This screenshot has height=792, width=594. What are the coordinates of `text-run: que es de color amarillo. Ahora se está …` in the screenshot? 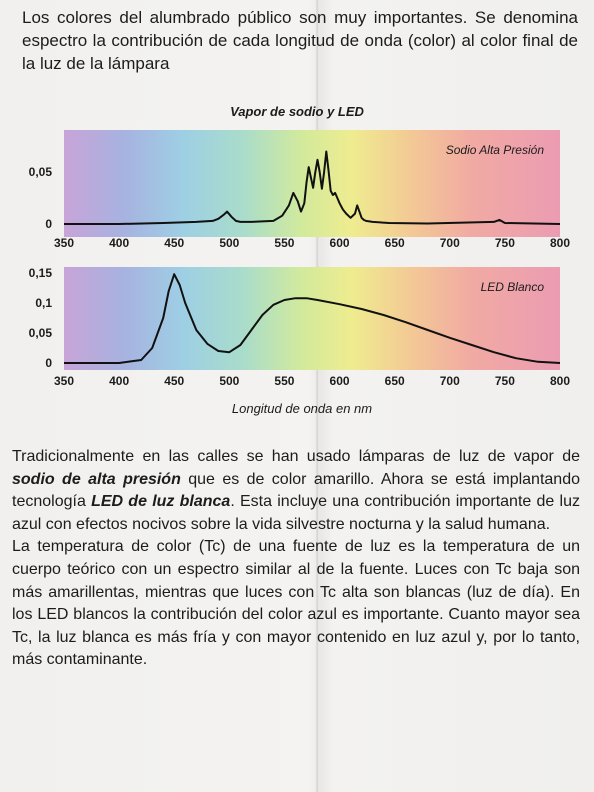 It's located at (296, 490).